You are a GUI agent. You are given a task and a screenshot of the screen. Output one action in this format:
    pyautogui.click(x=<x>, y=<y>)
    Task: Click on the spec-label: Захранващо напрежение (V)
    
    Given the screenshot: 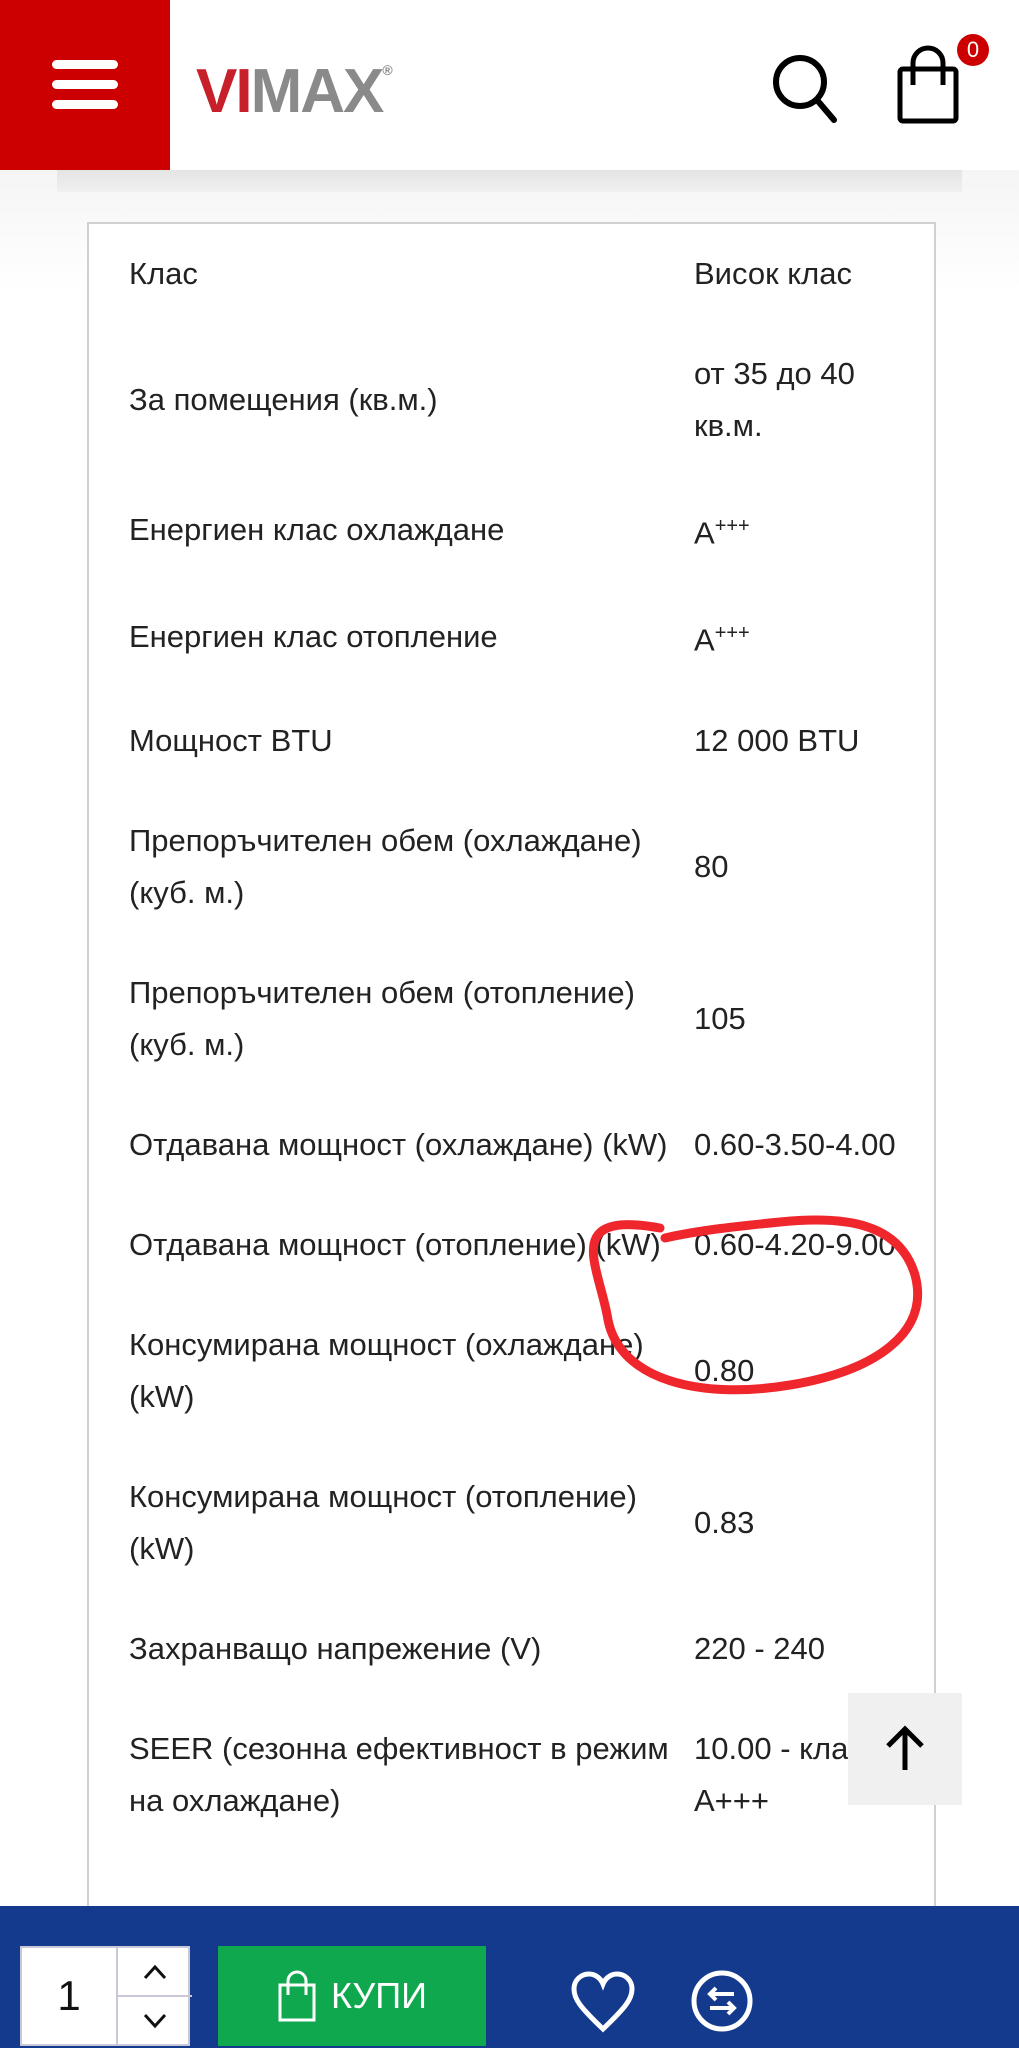 What is the action you would take?
    pyautogui.click(x=335, y=1648)
    